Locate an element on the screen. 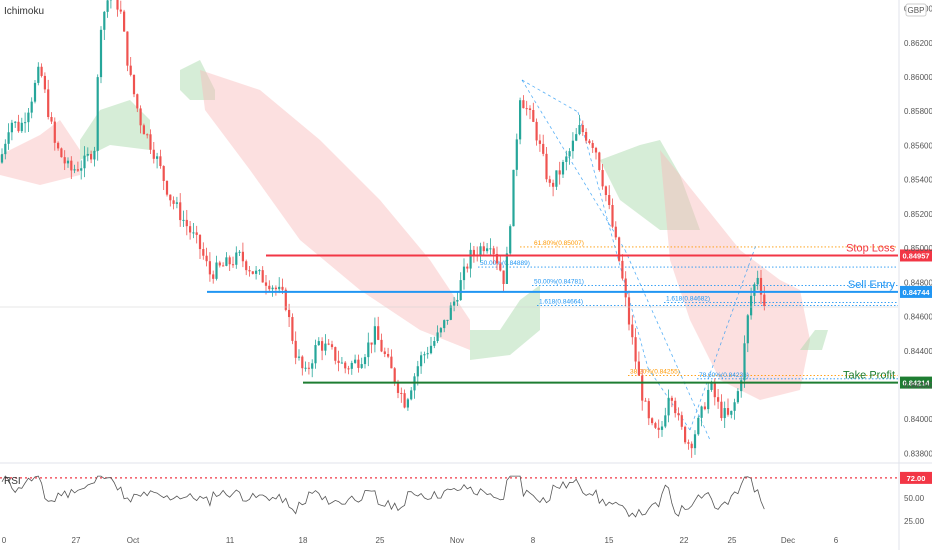 This screenshot has height=555, width=932. time-tick-label: Nov is located at coordinates (457, 540).